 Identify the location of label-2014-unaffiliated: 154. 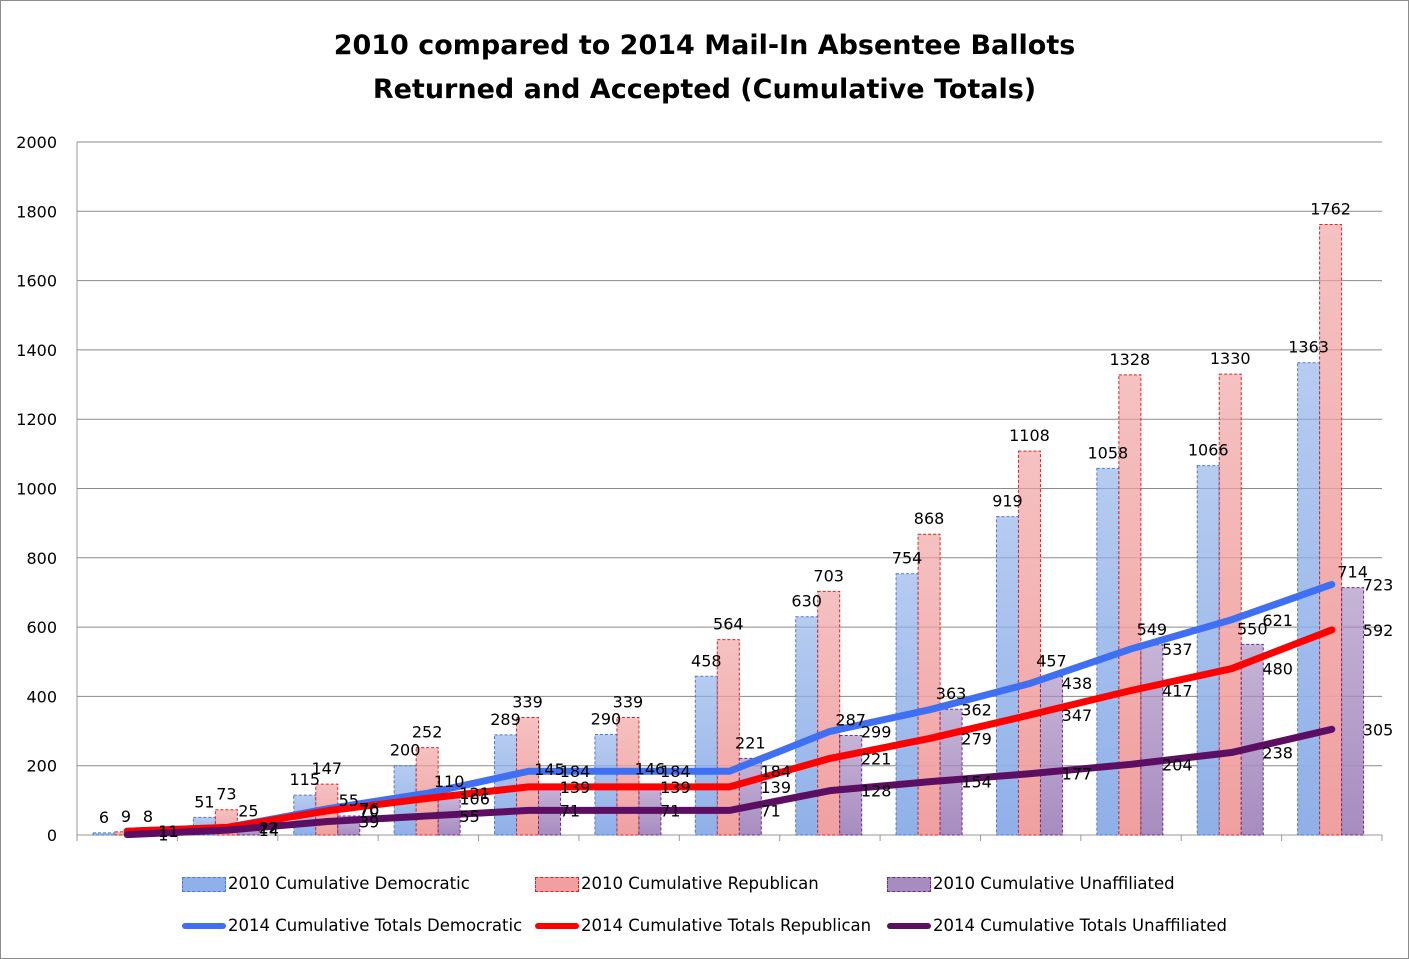
(976, 782).